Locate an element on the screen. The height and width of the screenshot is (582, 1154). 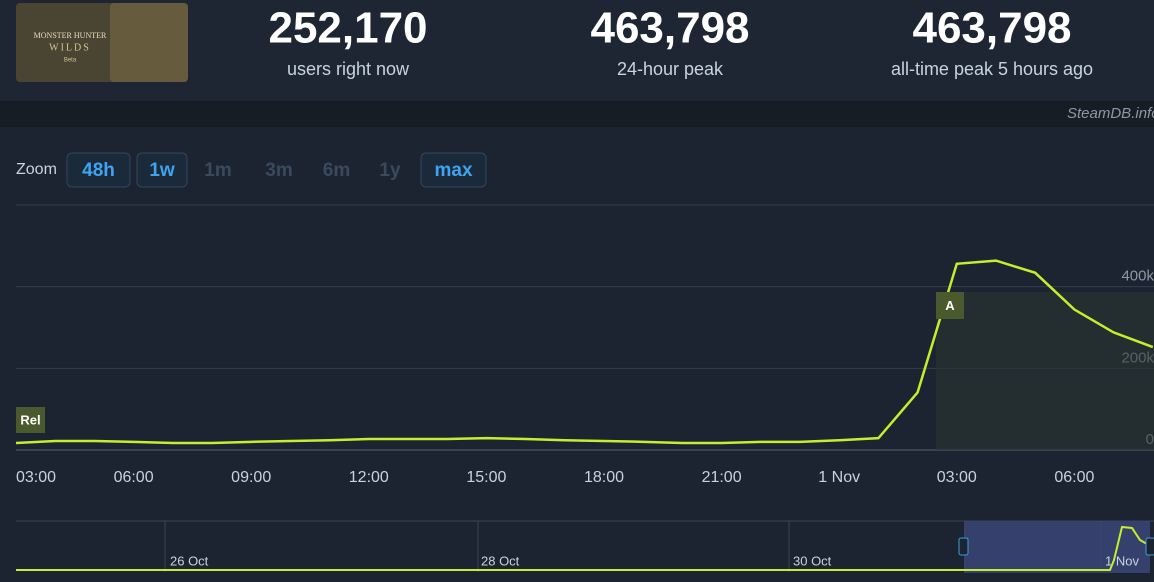
annotation-region is located at coordinates (1045, 371).